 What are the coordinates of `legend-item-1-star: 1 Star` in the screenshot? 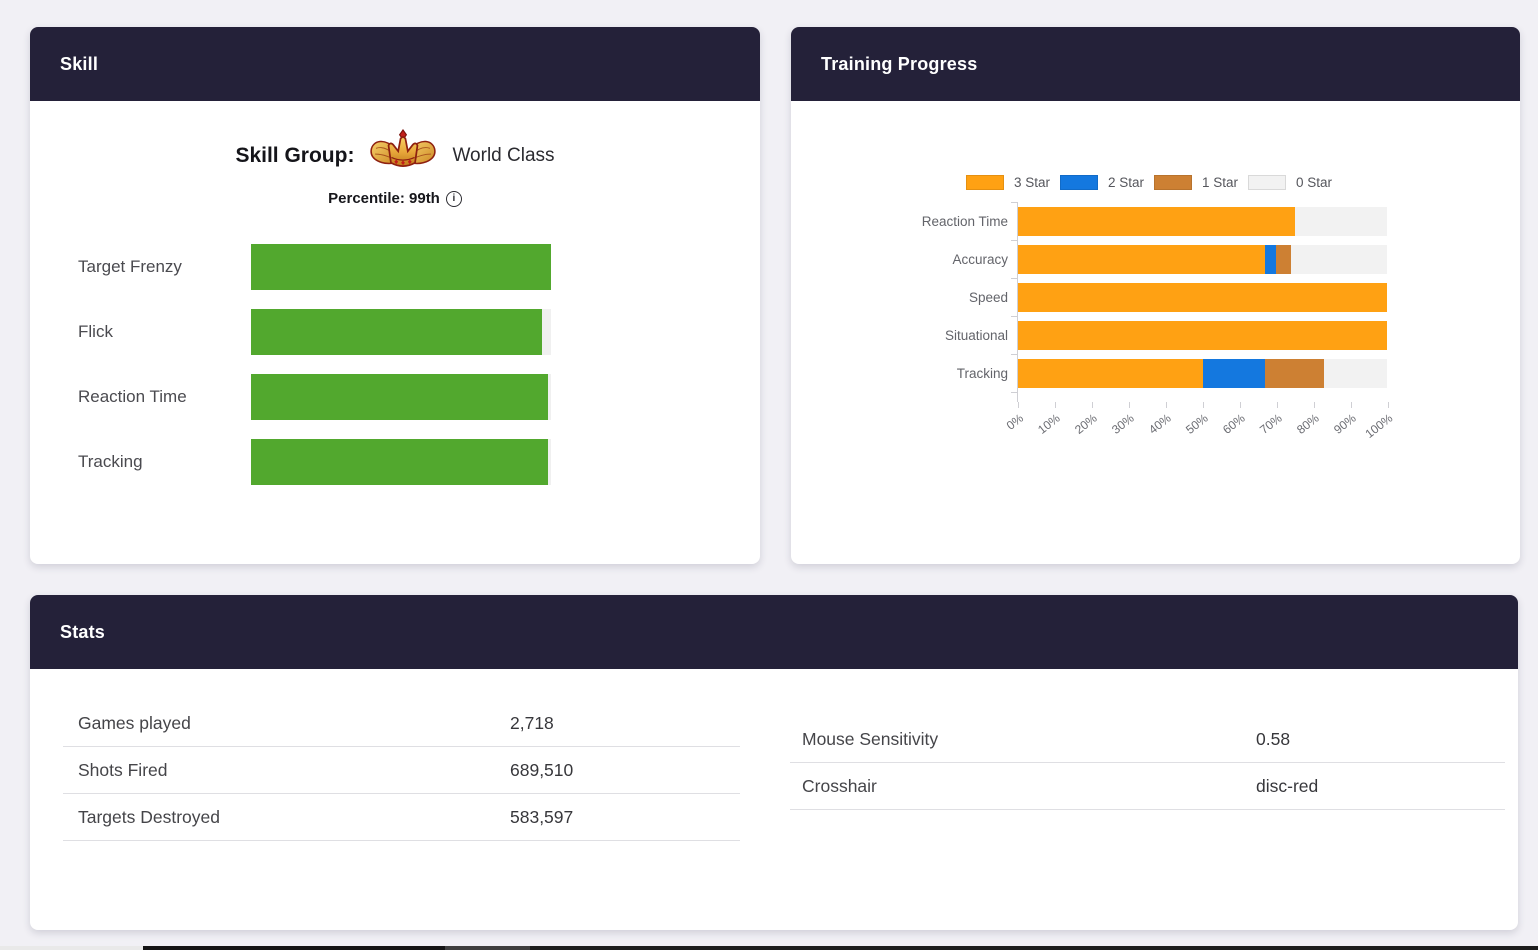 It's located at (1196, 182).